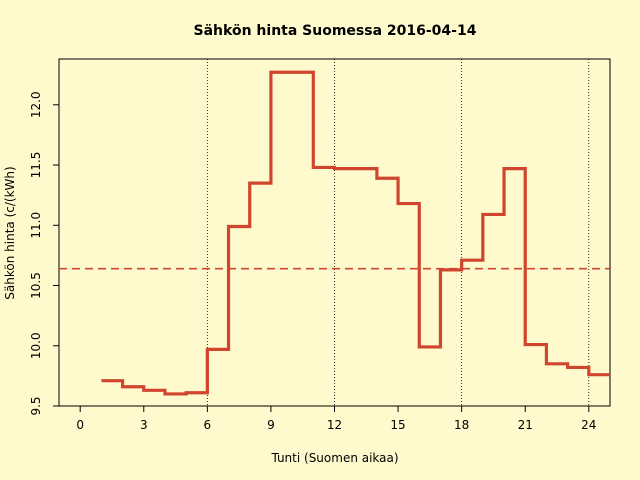 The height and width of the screenshot is (480, 640). Describe the element at coordinates (335, 31) in the screenshot. I see `chart-title: Sähkön hinta Suomessa 2016-04-14` at that location.